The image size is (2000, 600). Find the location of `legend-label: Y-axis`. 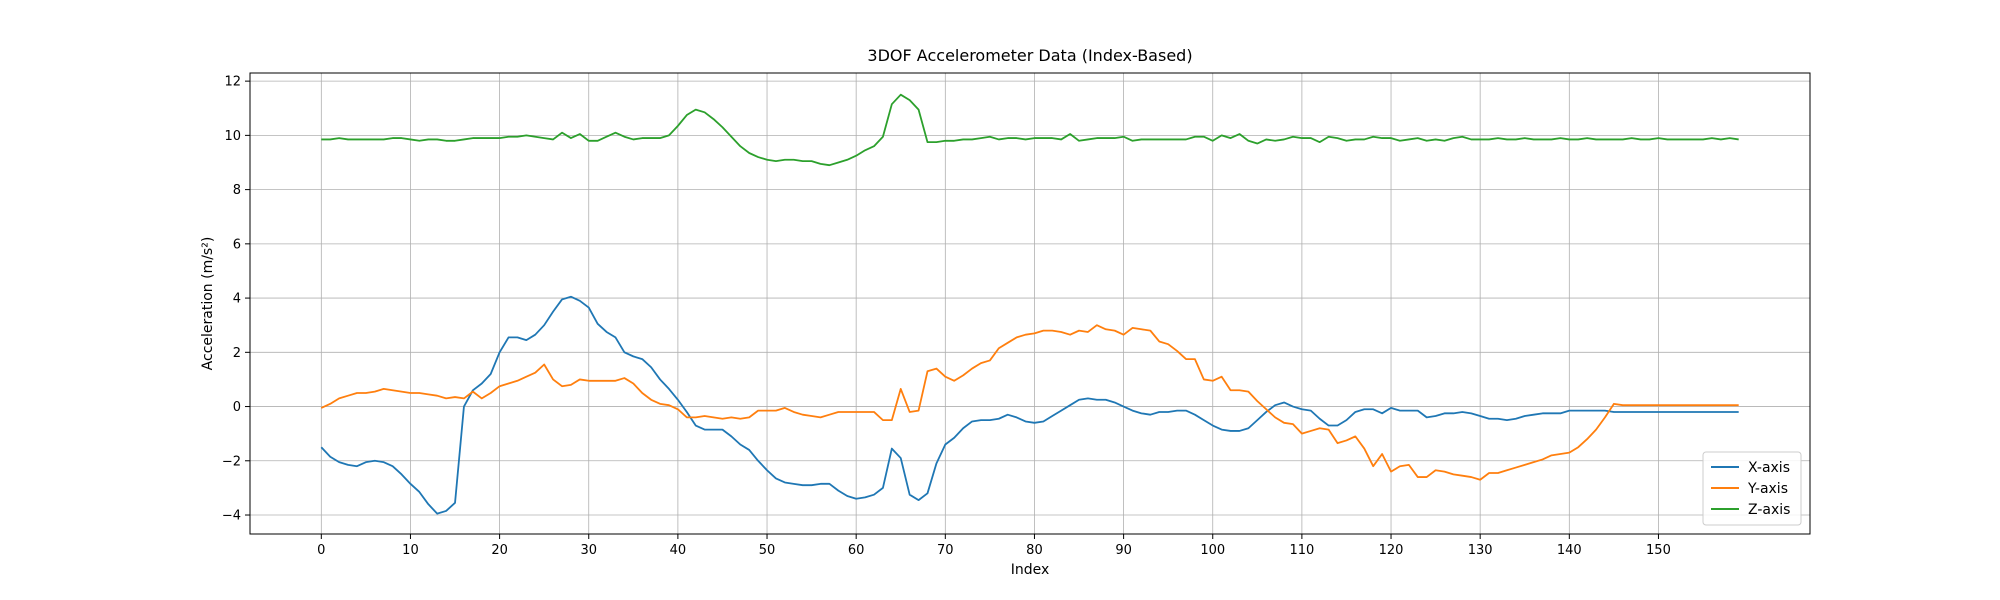

legend-label: Y-axis is located at coordinates (1767, 489).